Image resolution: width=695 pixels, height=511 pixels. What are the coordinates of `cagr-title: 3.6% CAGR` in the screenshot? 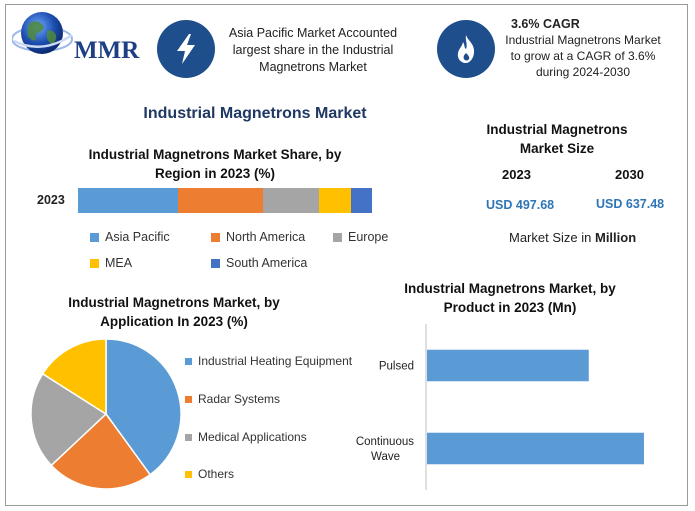 It's located at (545, 24).